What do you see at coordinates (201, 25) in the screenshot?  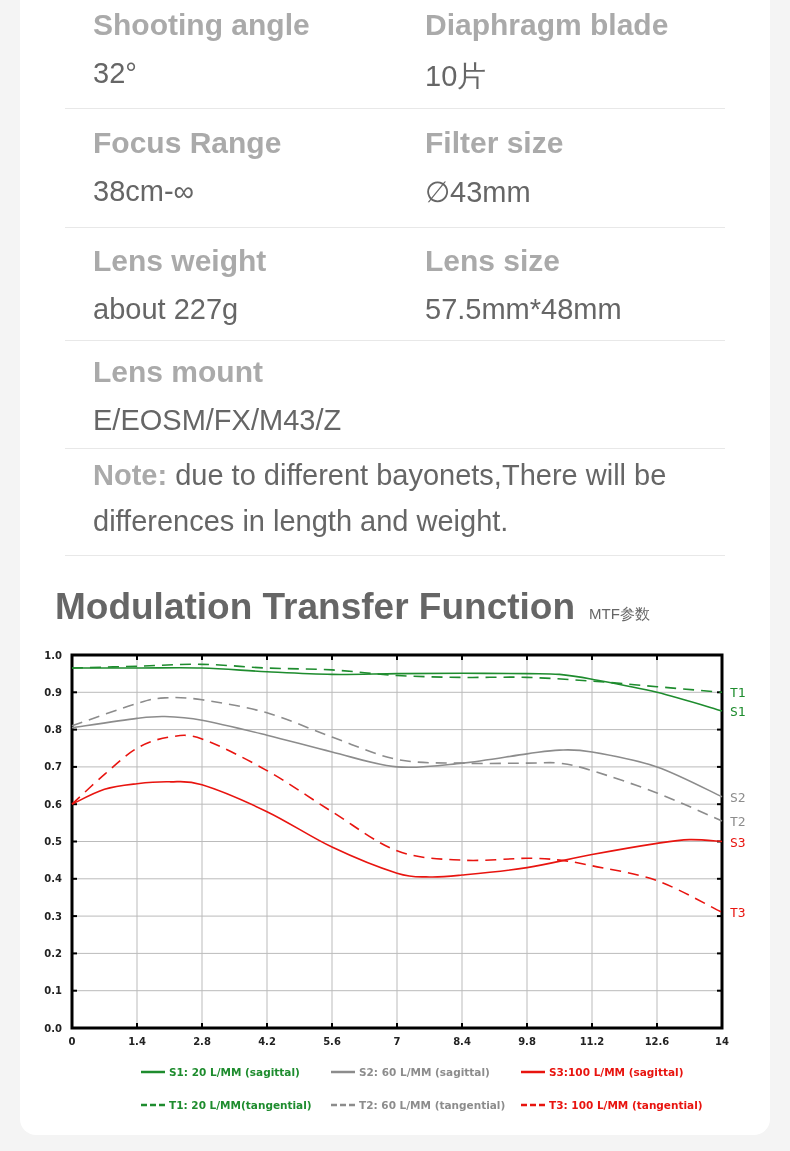 I see `text: Shooting angle` at bounding box center [201, 25].